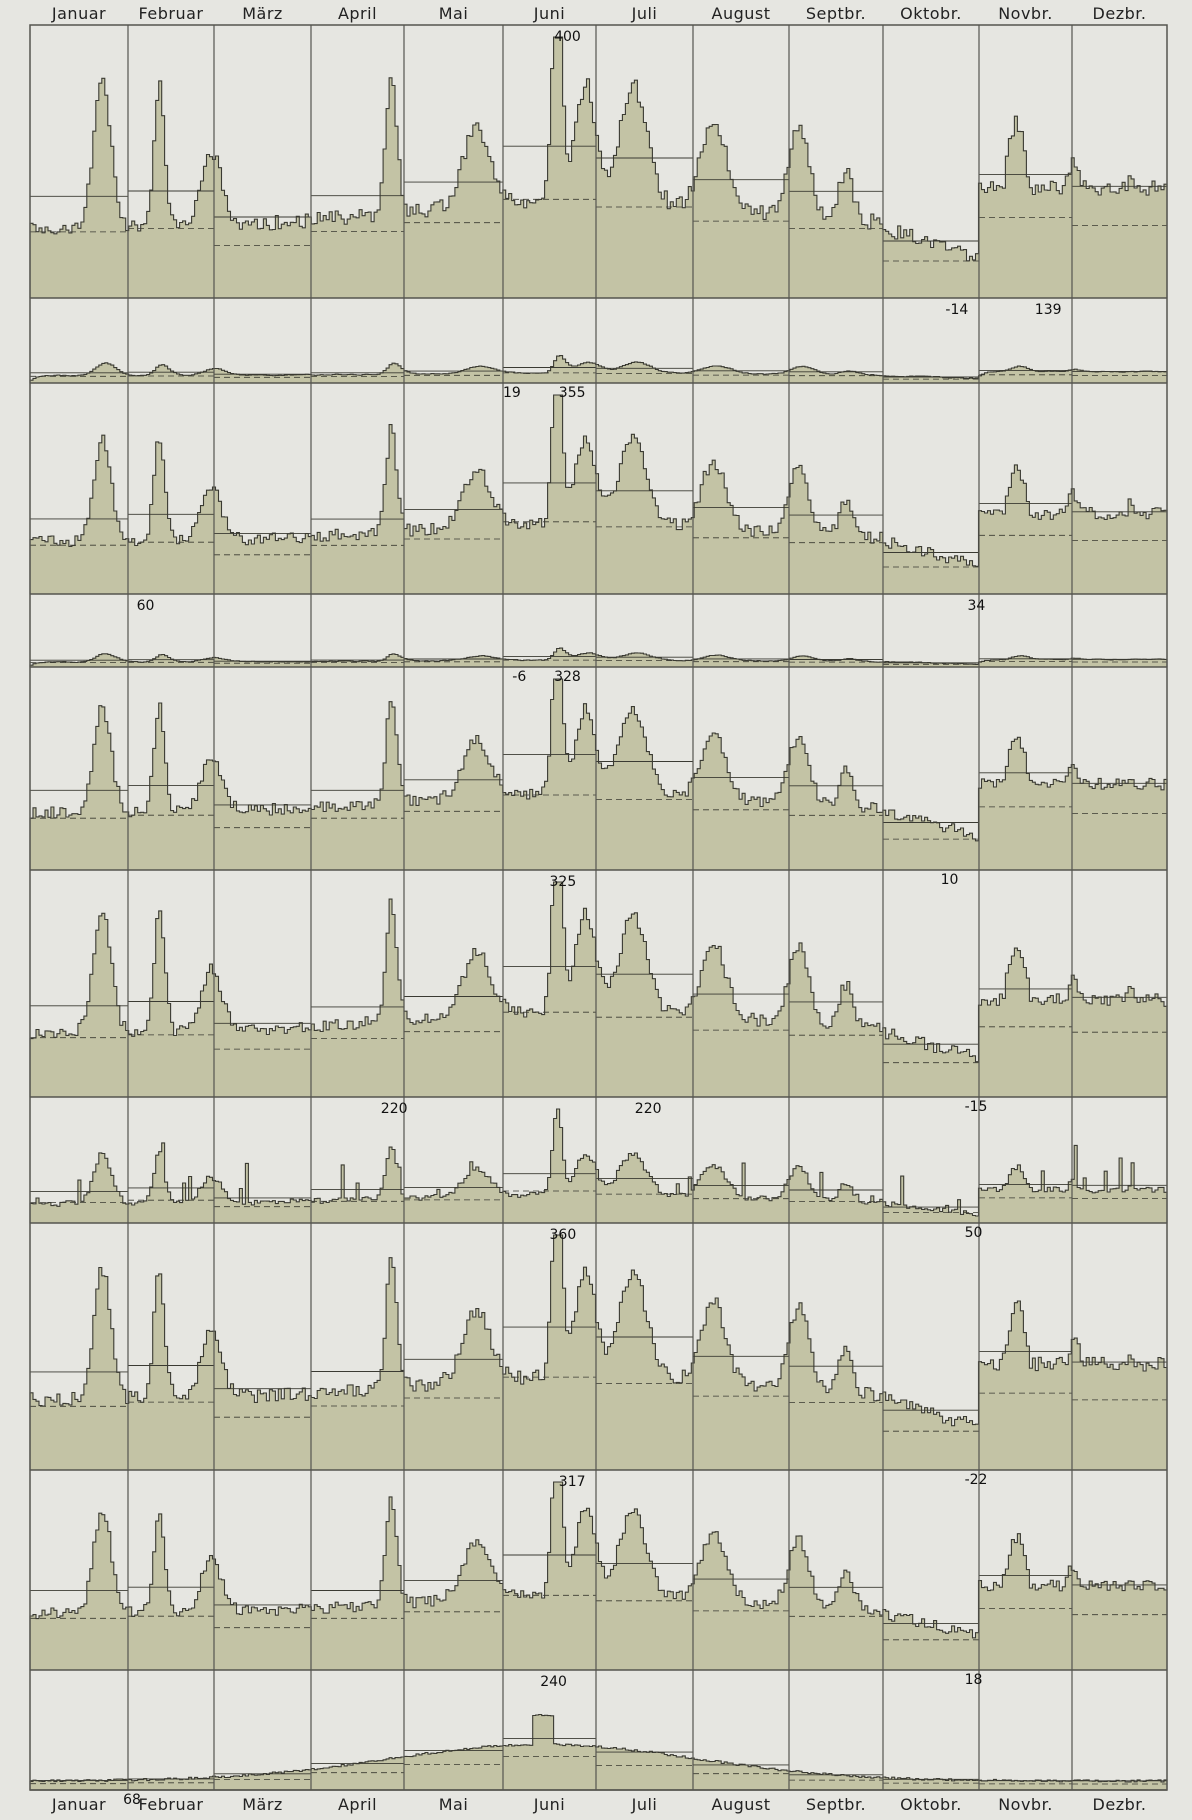 The height and width of the screenshot is (1820, 1192). What do you see at coordinates (549, 13) in the screenshot?
I see `month-label-top: Juni` at bounding box center [549, 13].